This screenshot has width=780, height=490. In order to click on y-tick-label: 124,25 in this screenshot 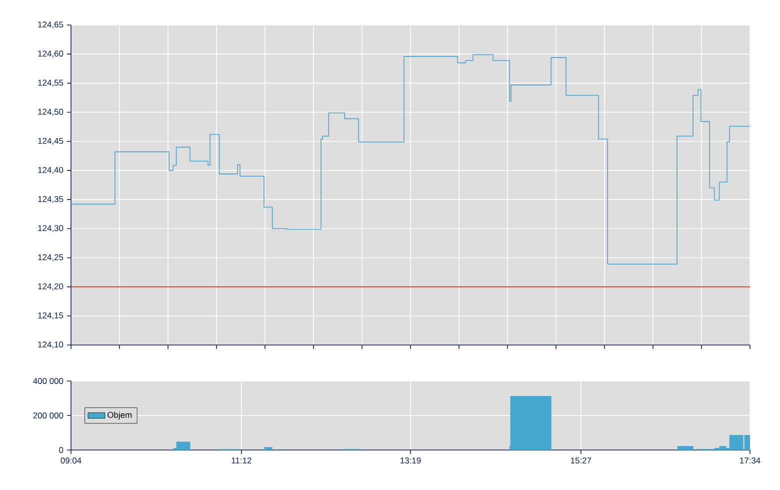, I will do `click(51, 258)`.